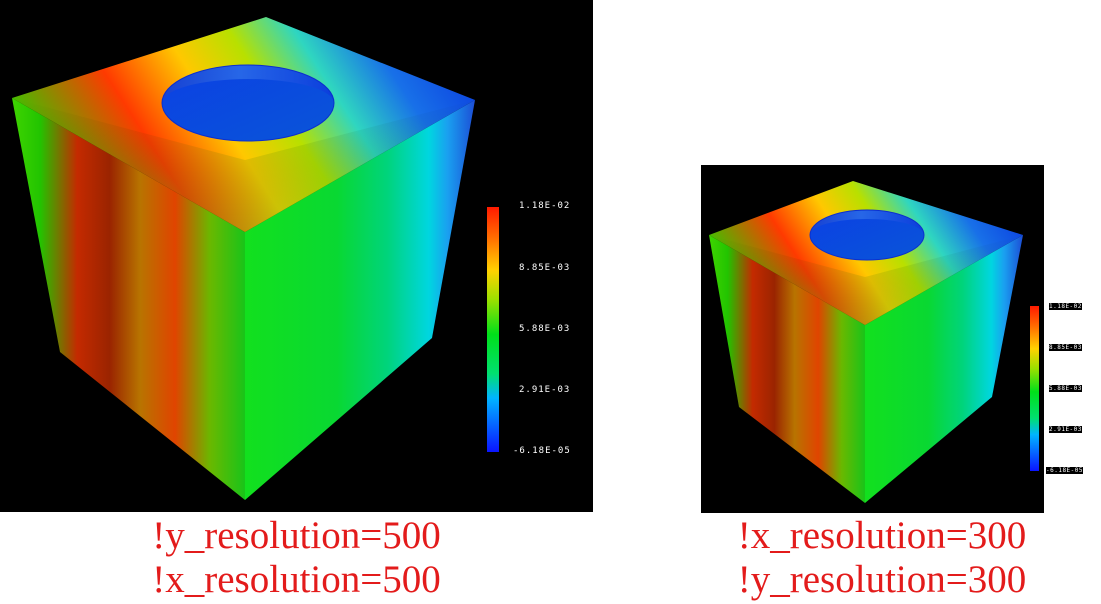 The image size is (1101, 604). I want to click on caption-line-1: !x_resolution=300, so click(882, 535).